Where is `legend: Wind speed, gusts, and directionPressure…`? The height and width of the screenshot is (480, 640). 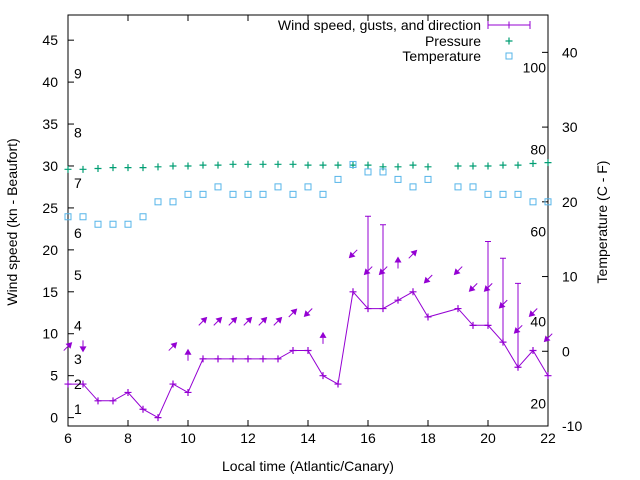
legend: Wind speed, gusts, and directionPressure… is located at coordinates (404, 40).